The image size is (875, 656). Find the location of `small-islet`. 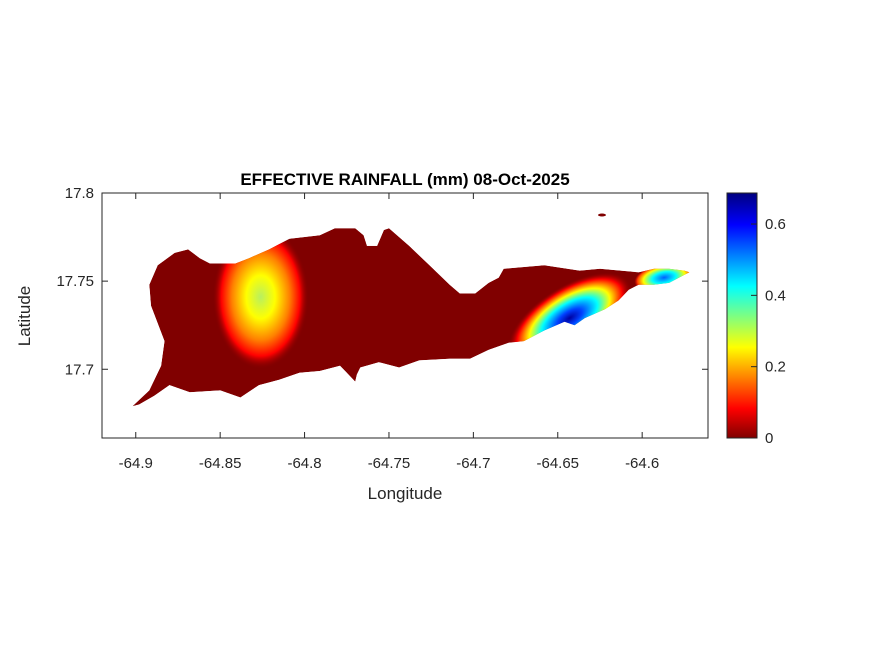

small-islet is located at coordinates (602, 215).